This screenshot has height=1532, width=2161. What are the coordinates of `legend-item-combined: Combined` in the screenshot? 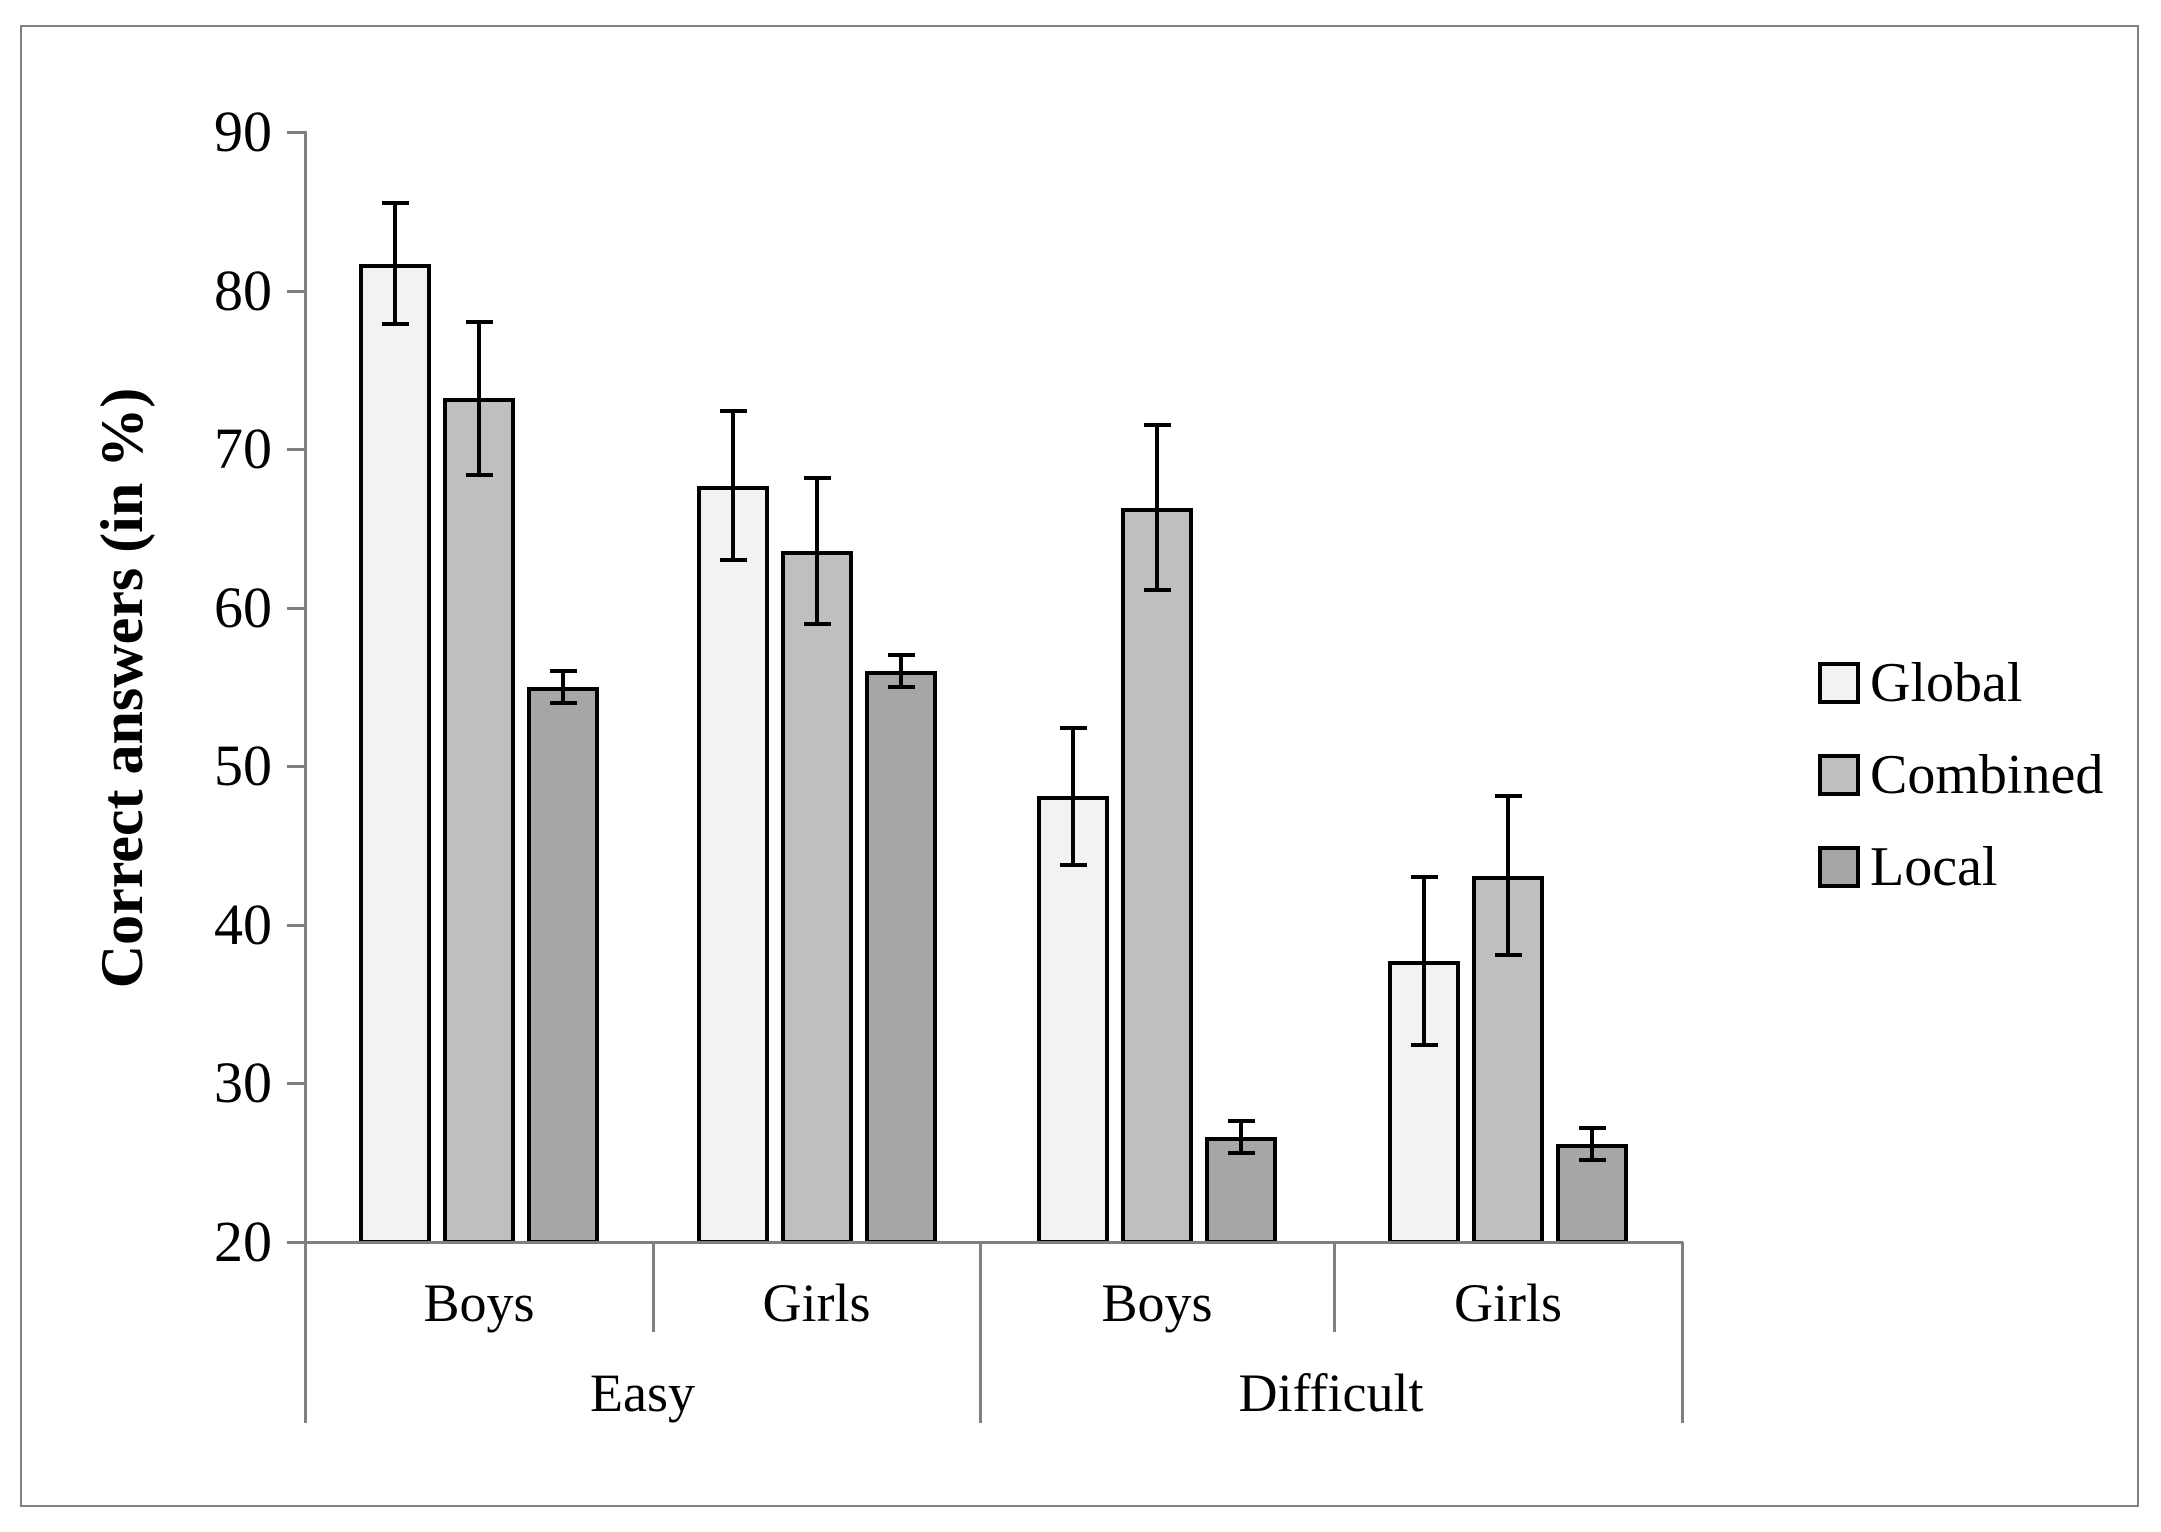 It's located at (1960, 775).